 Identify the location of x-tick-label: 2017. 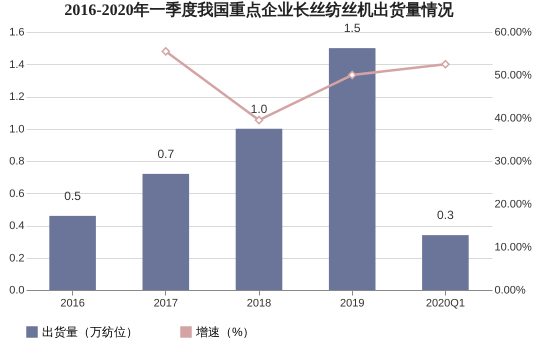
(166, 304).